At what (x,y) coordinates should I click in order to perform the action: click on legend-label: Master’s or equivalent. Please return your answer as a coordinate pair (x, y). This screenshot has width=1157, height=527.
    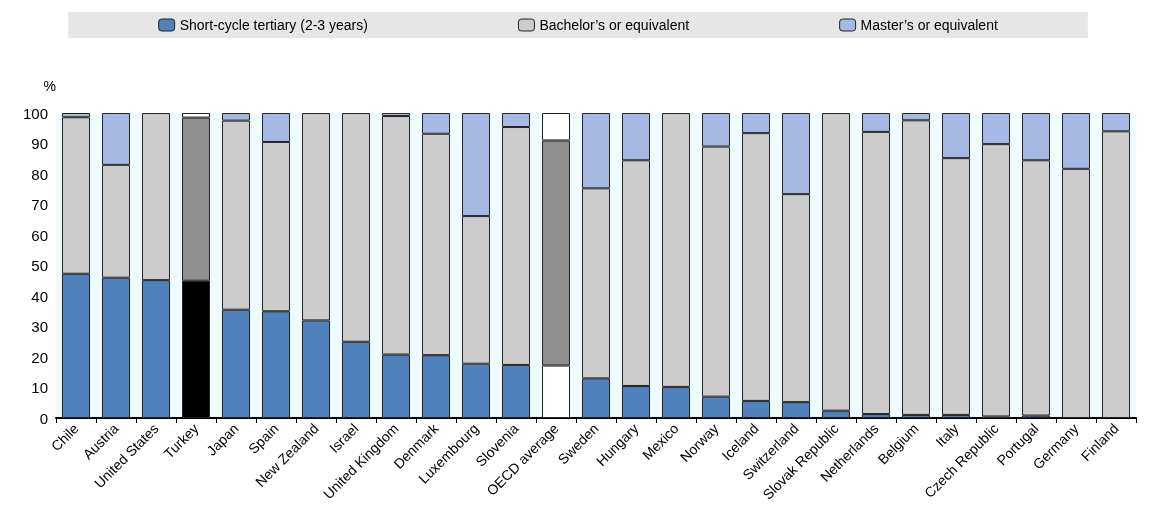
    Looking at the image, I should click on (929, 25).